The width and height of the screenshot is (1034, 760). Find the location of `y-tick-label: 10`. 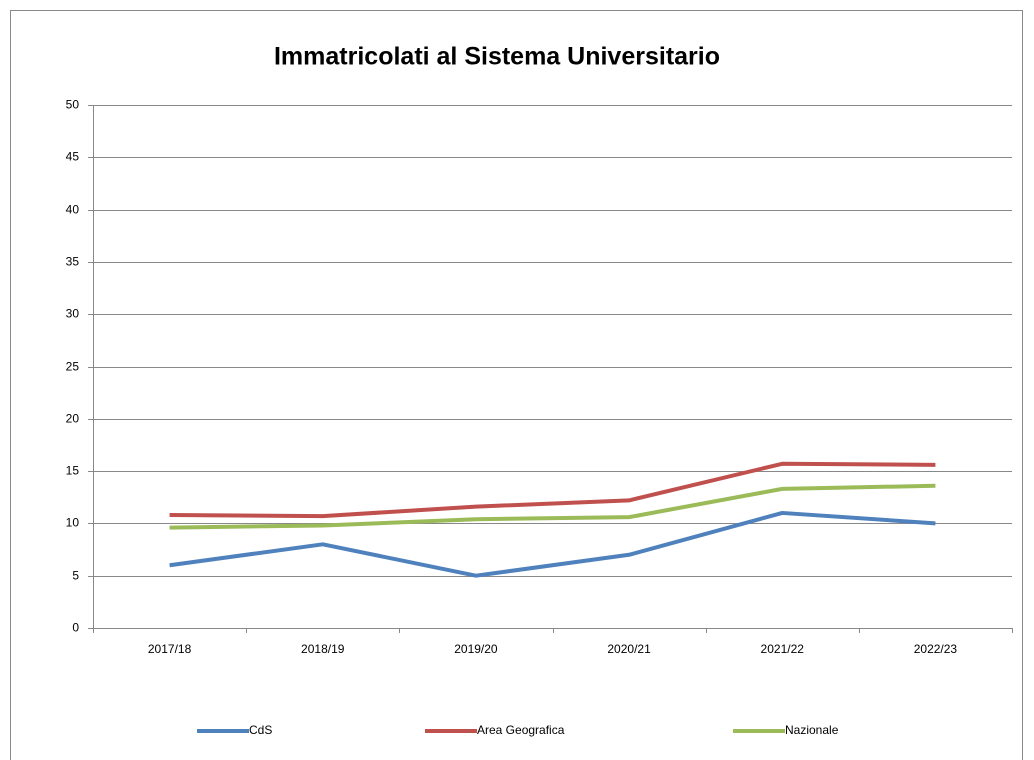

y-tick-label: 10 is located at coordinates (73, 523).